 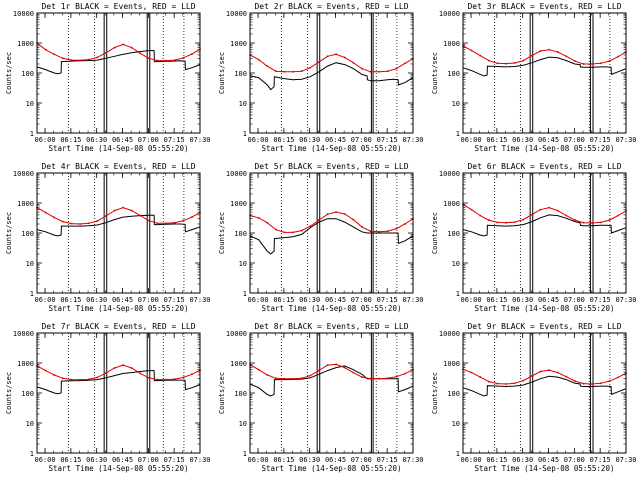 What do you see at coordinates (522, 460) in the screenshot?
I see `x-tick-label: 06:30` at bounding box center [522, 460].